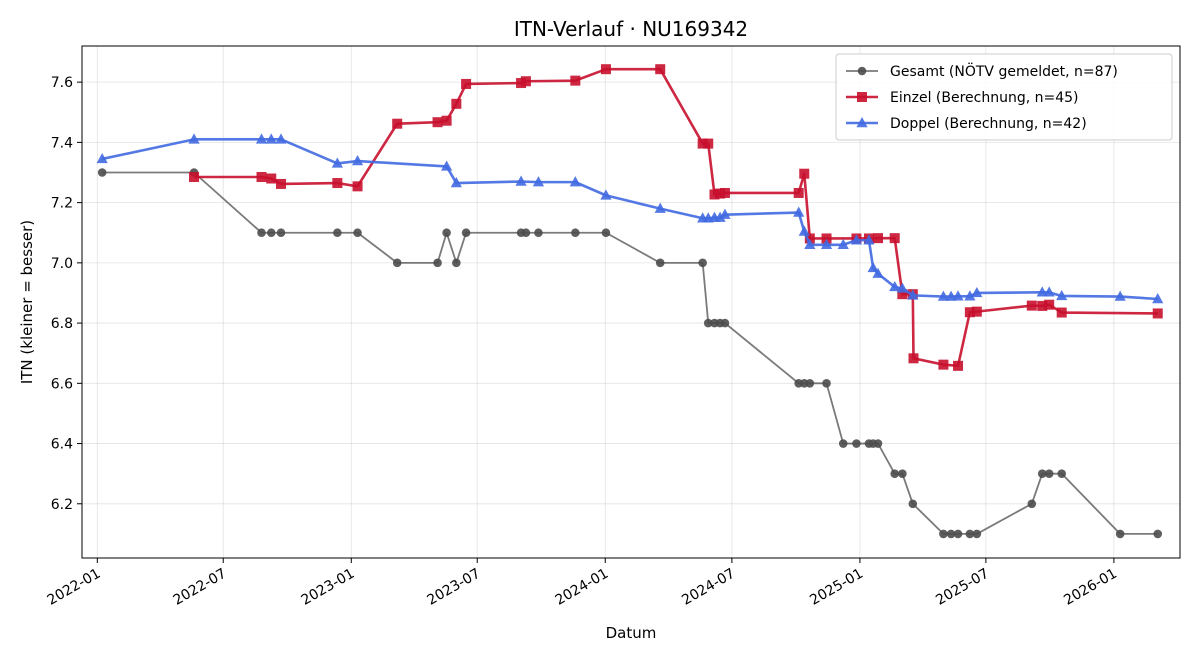  I want to click on x-tick-label: 2024-07, so click(708, 587).